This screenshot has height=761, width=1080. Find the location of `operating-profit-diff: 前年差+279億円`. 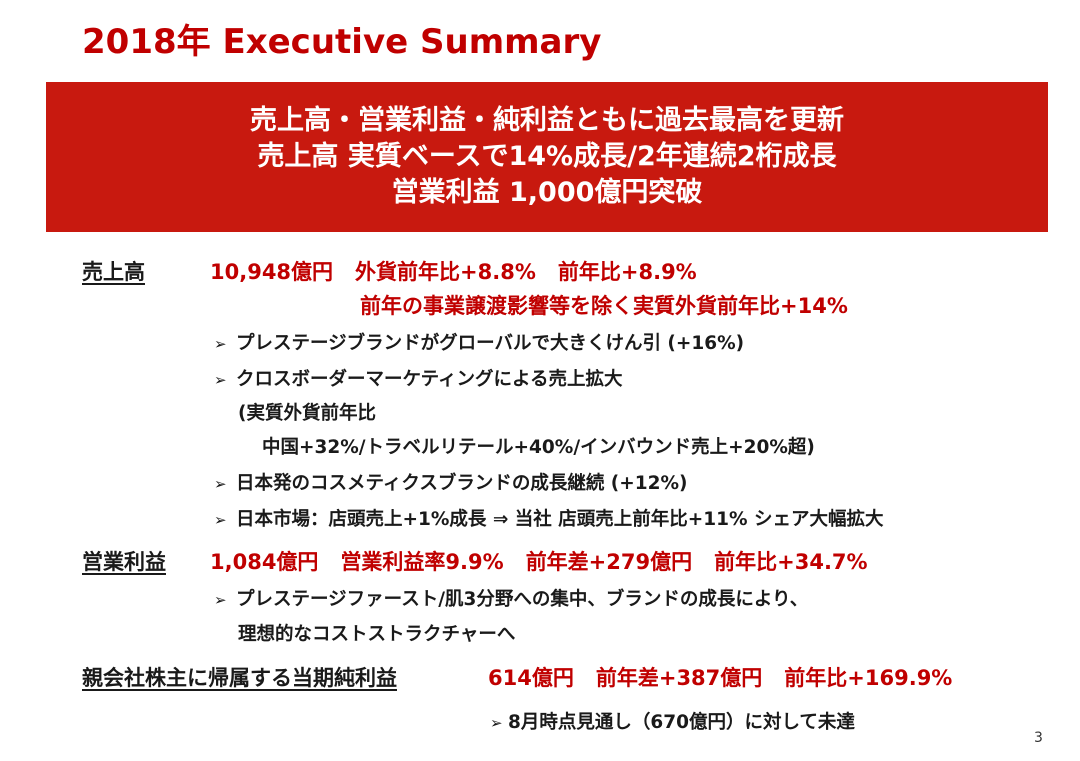

operating-profit-diff: 前年差+279億円 is located at coordinates (609, 562).